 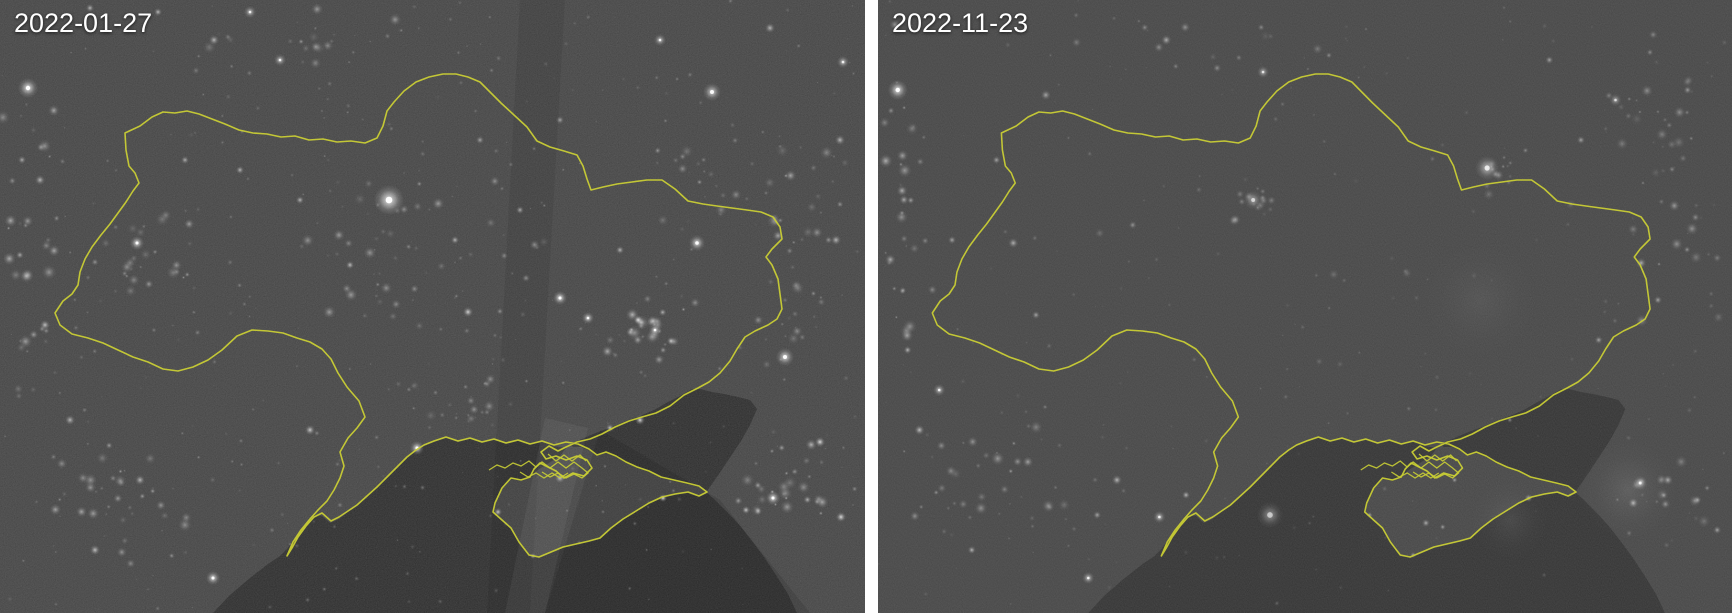 I want to click on panel-divider, so click(x=871, y=306).